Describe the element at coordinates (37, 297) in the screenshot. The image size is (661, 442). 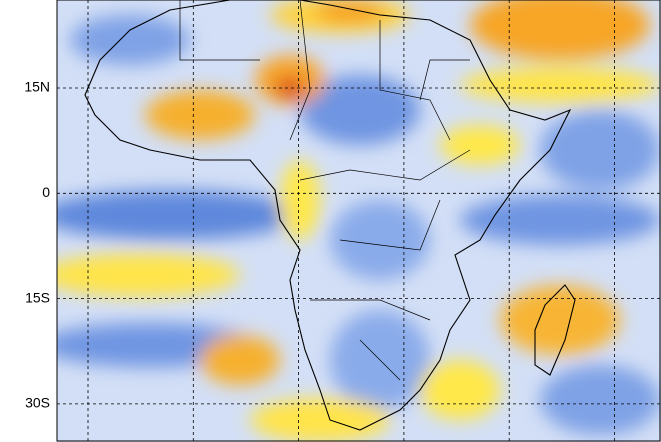
I see `lat-label: 15S` at that location.